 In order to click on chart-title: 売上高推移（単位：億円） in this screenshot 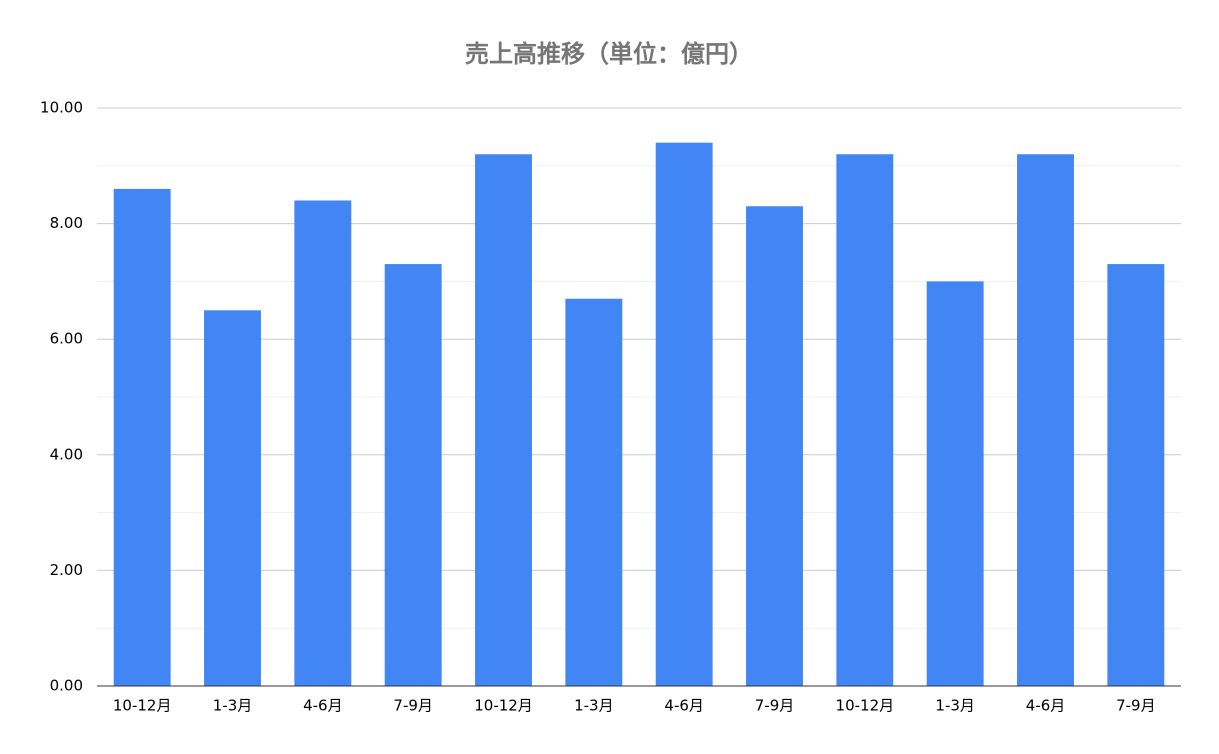, I will do `click(609, 54)`.